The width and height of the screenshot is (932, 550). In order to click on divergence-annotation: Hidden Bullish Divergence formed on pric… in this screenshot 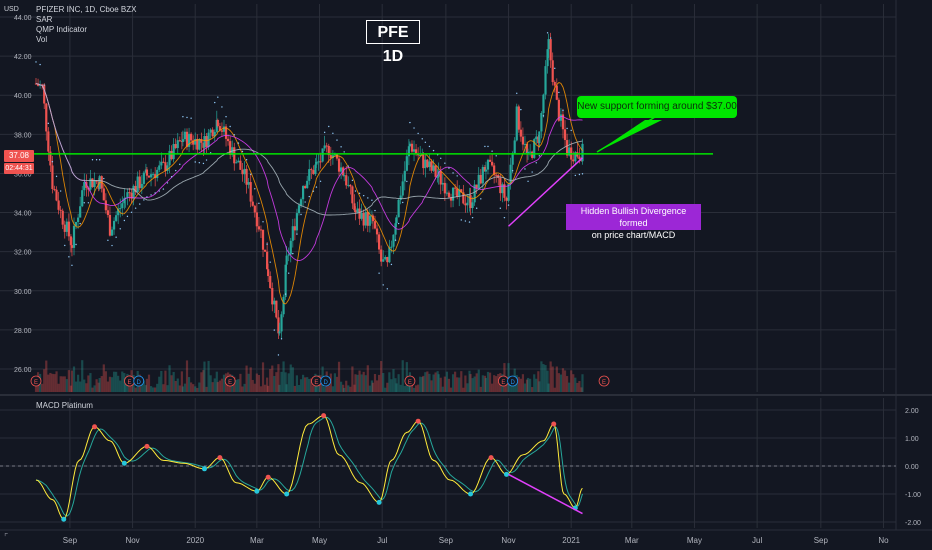, I will do `click(633, 222)`.